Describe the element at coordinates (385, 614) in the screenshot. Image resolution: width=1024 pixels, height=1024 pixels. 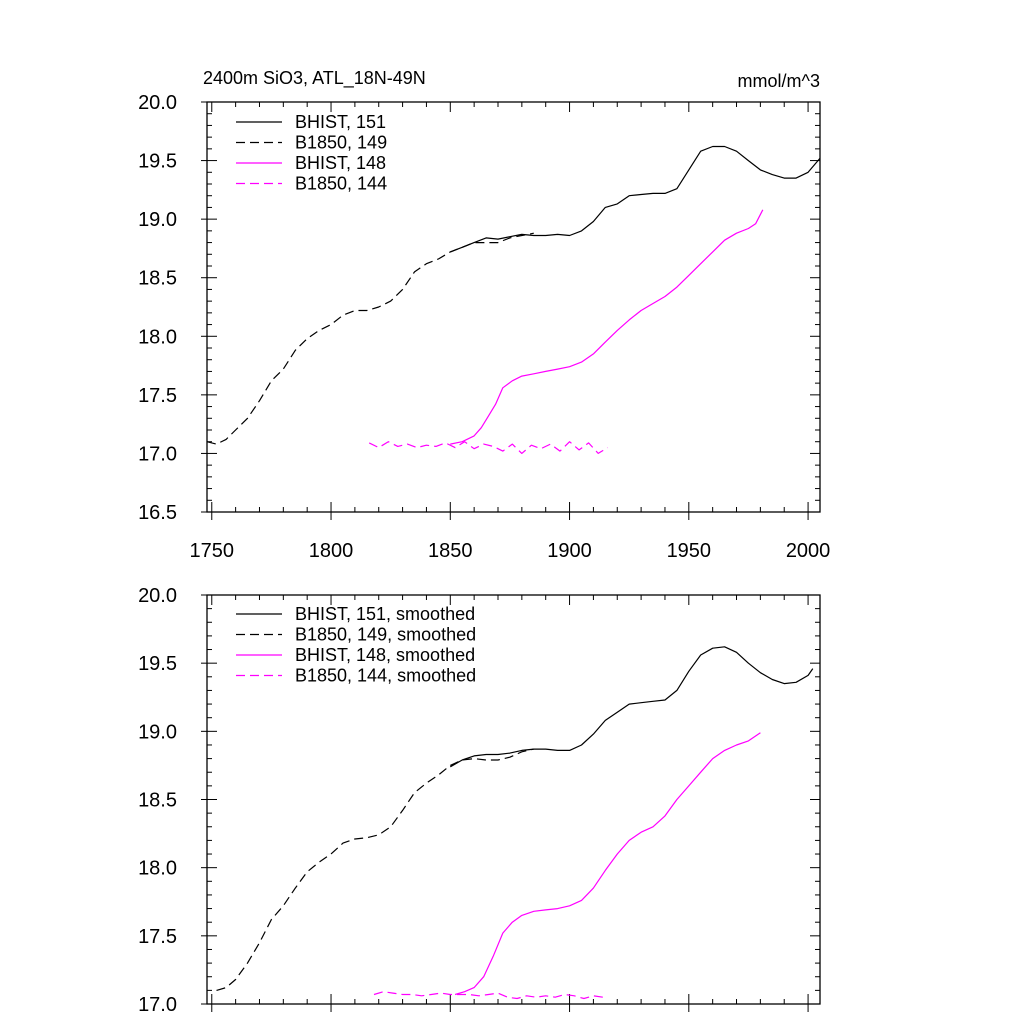
I see `legend-label: BHIST, 151, smoothed` at that location.